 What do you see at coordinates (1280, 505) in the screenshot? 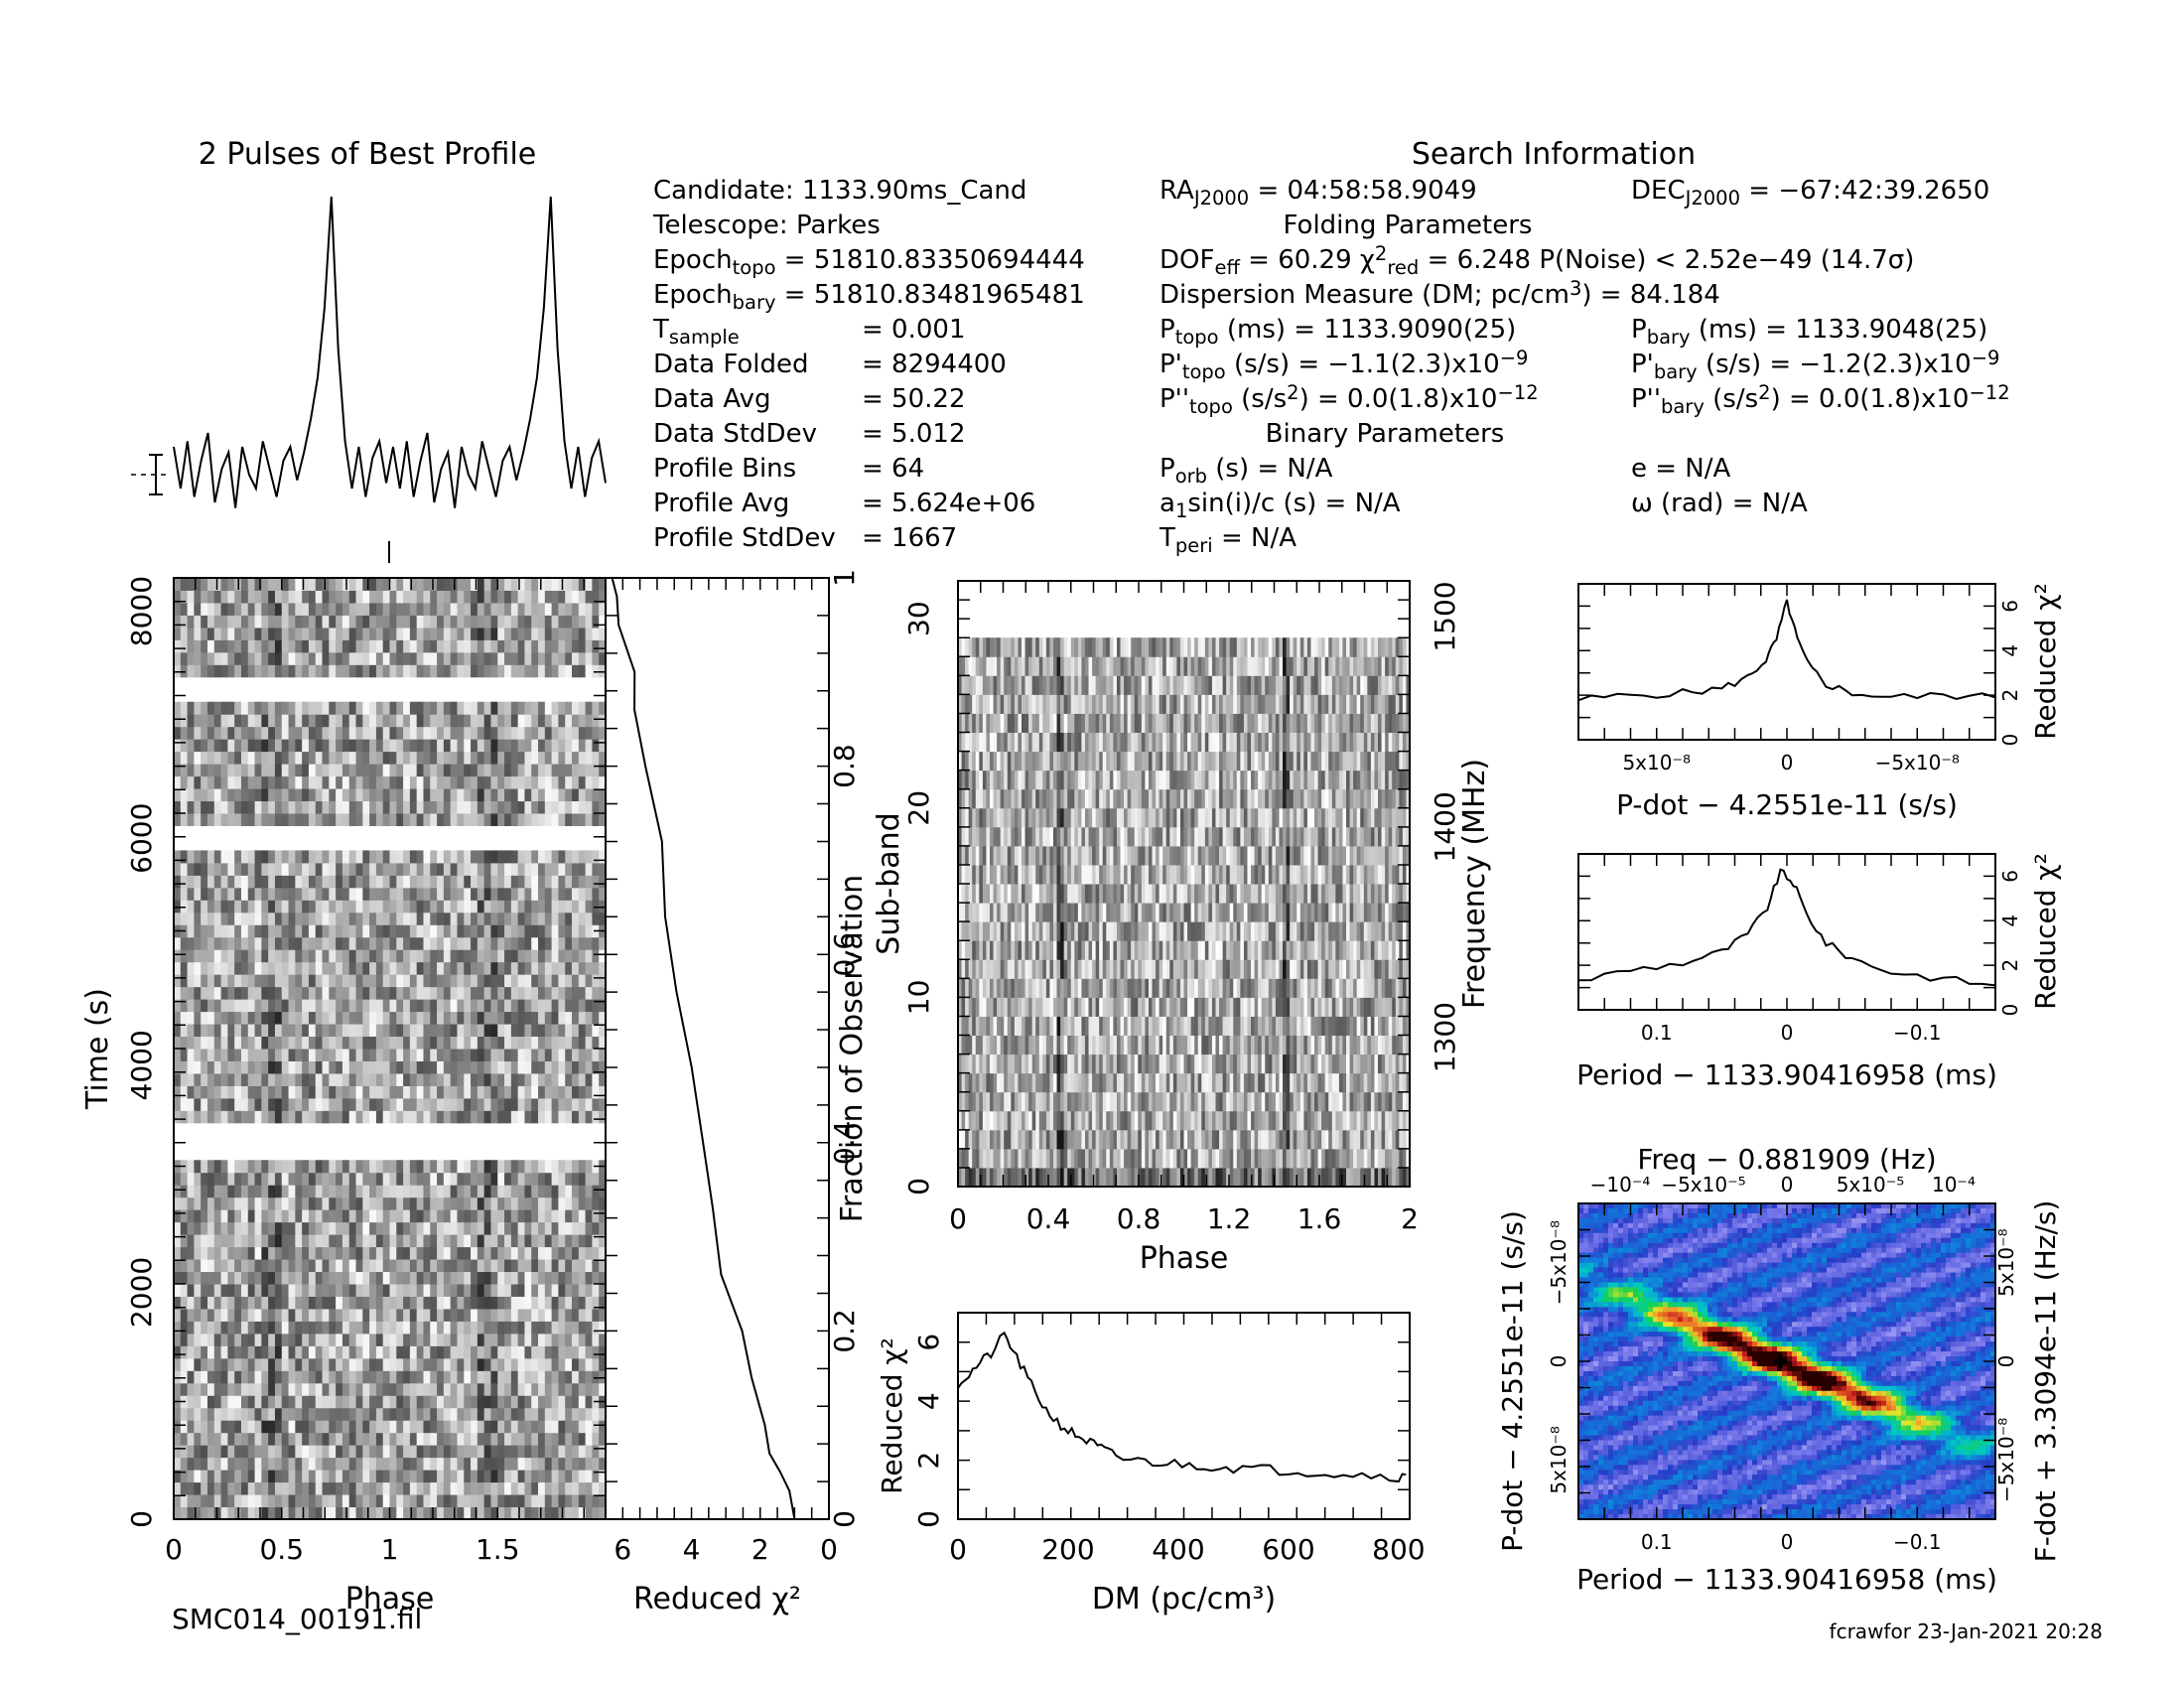
I see `binary-line: a1sin(i)/c (s) = N/A` at bounding box center [1280, 505].